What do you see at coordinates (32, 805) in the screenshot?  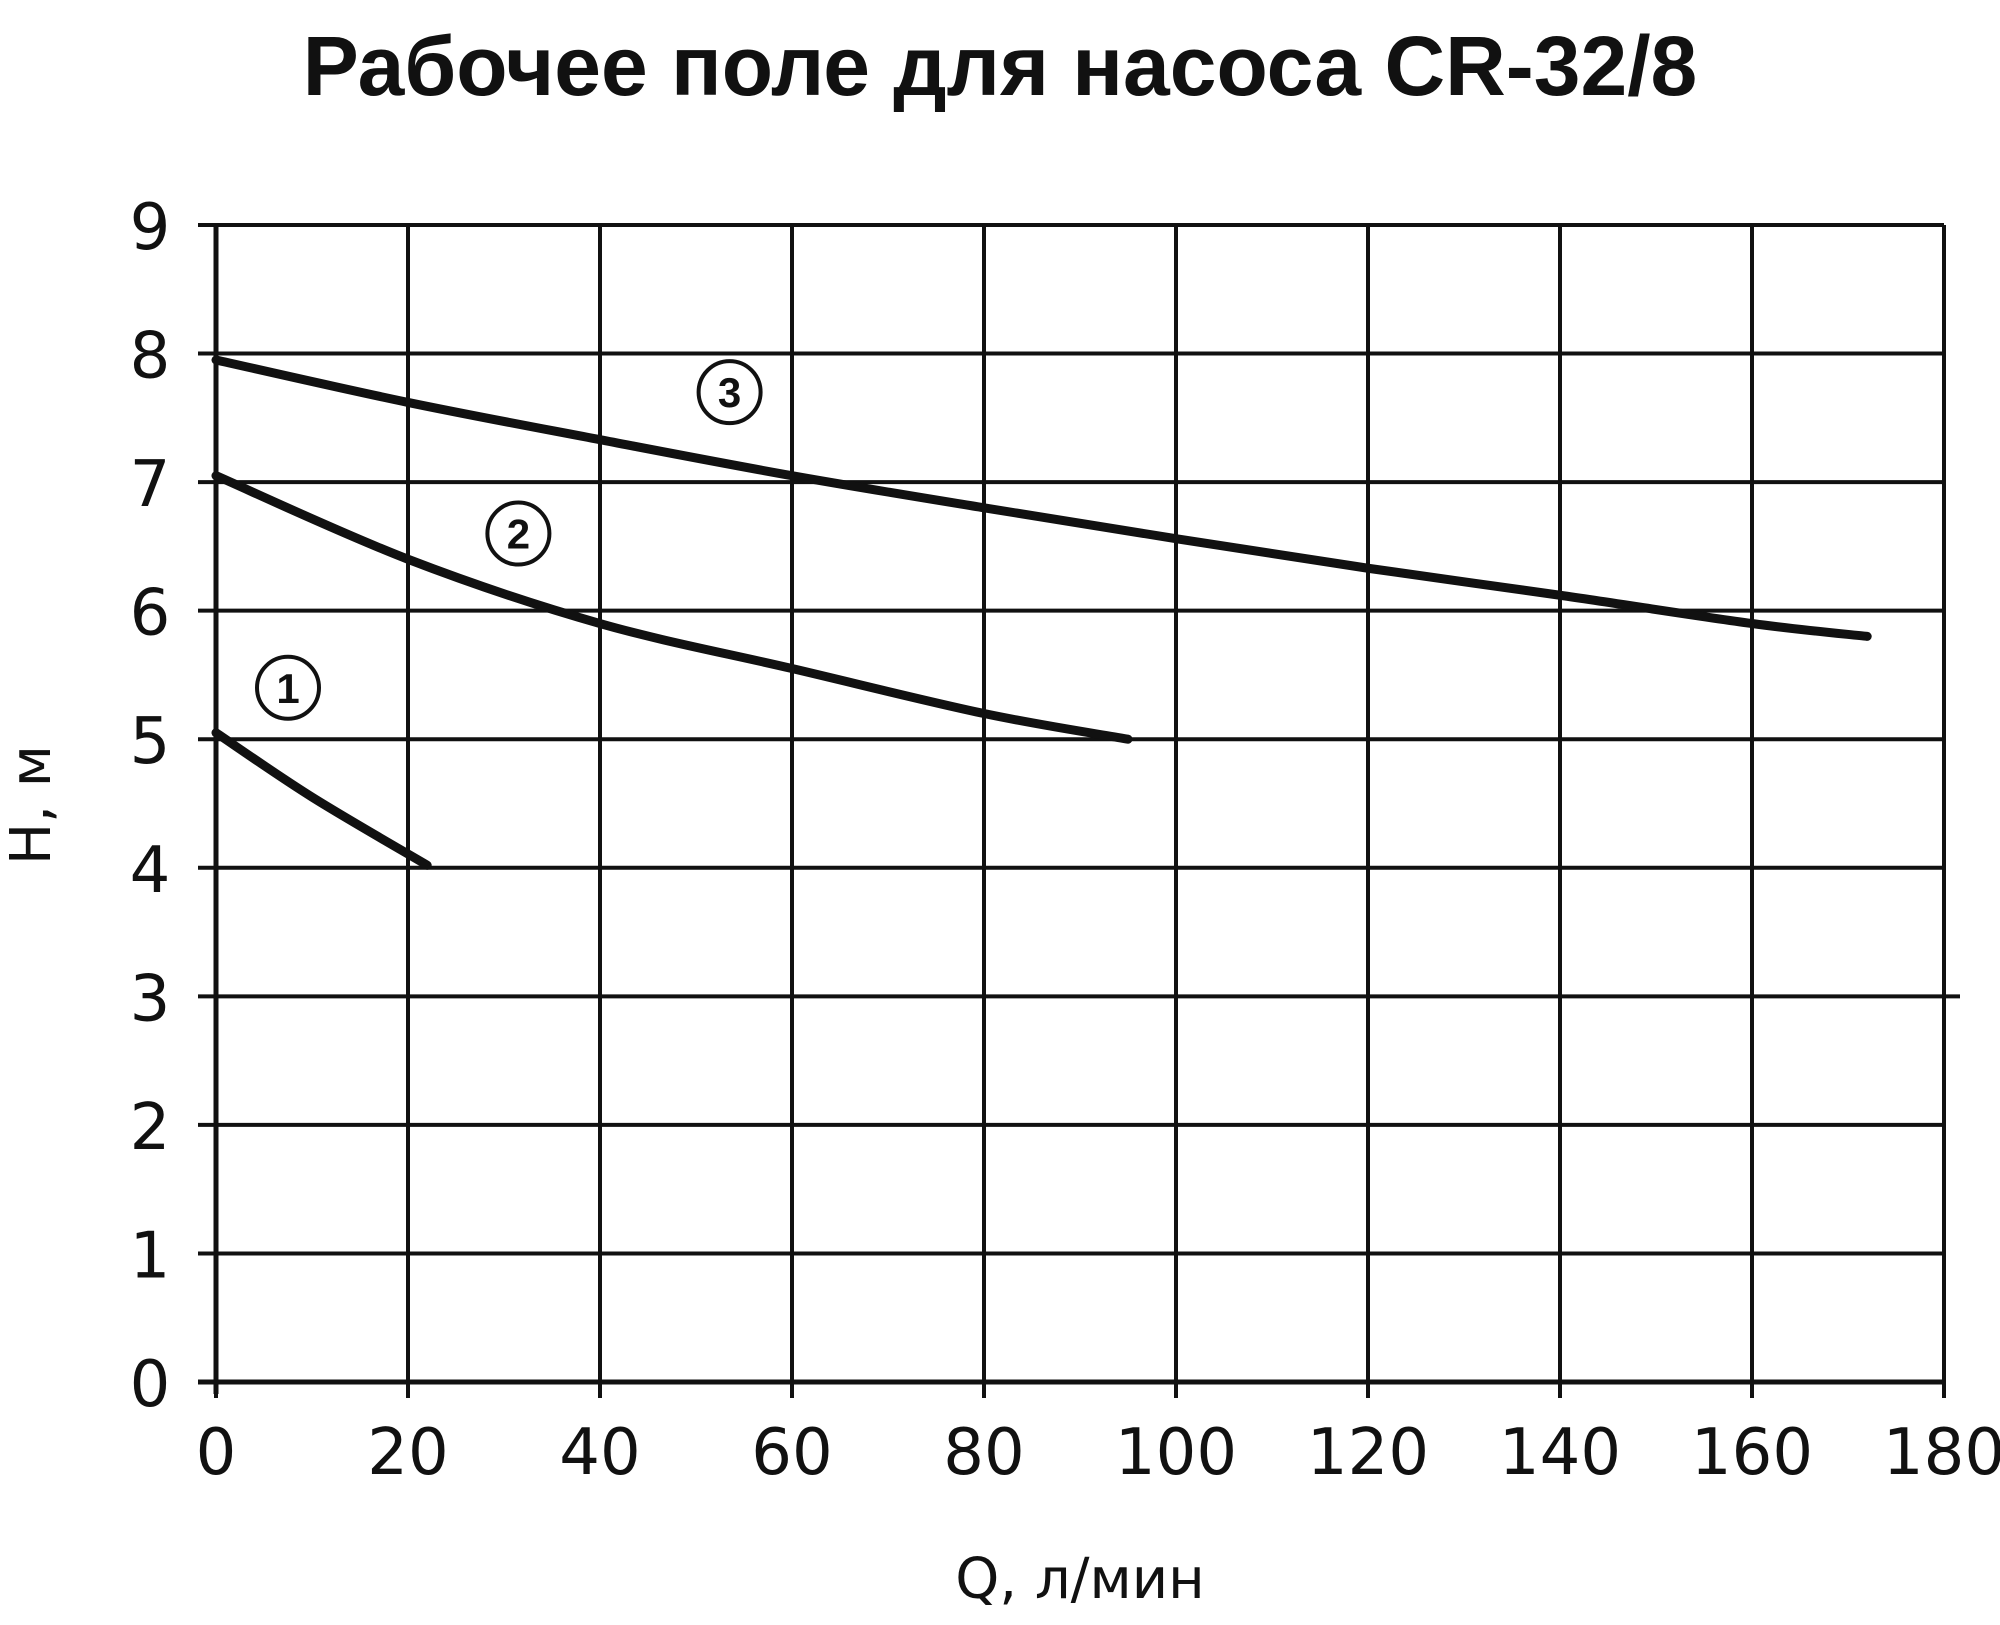 I see `y-axis-label: H, м` at bounding box center [32, 805].